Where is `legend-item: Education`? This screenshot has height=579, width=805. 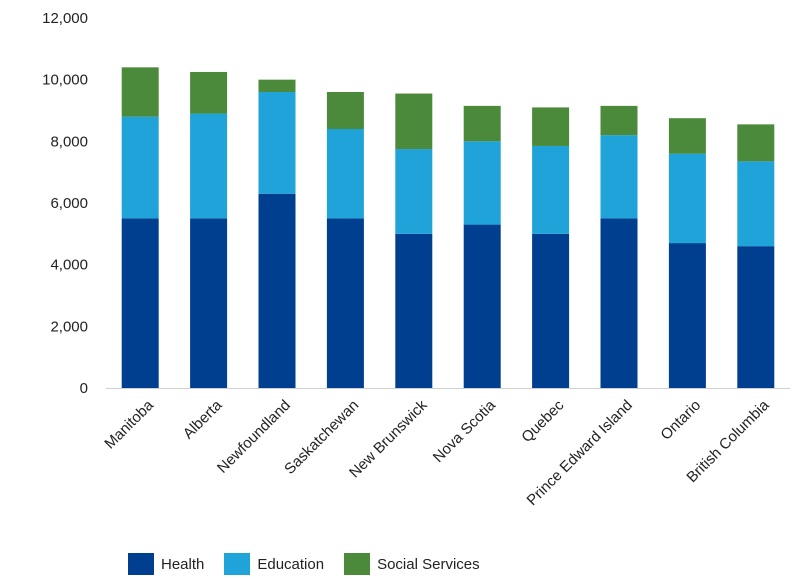 legend-item: Education is located at coordinates (274, 564).